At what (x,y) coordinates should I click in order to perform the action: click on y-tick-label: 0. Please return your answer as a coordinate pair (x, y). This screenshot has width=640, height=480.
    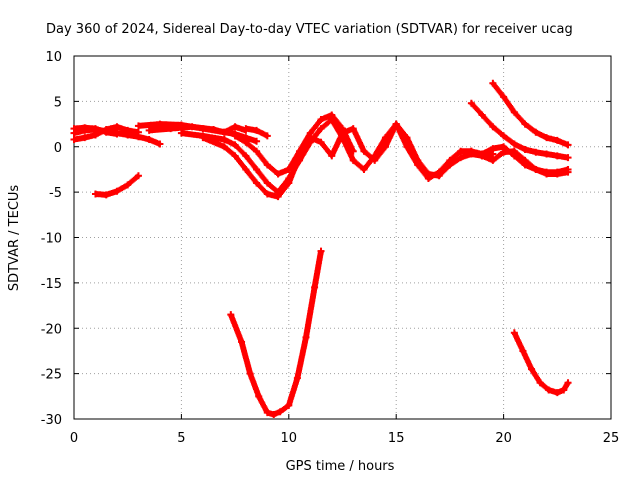
    Looking at the image, I should click on (58, 148).